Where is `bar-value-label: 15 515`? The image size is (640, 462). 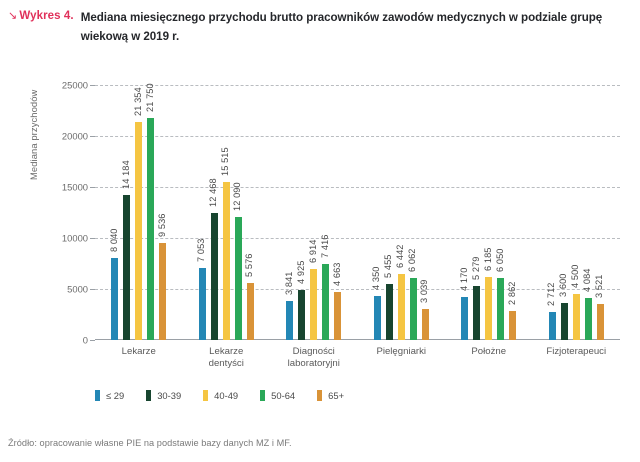 bar-value-label: 15 515 is located at coordinates (225, 161).